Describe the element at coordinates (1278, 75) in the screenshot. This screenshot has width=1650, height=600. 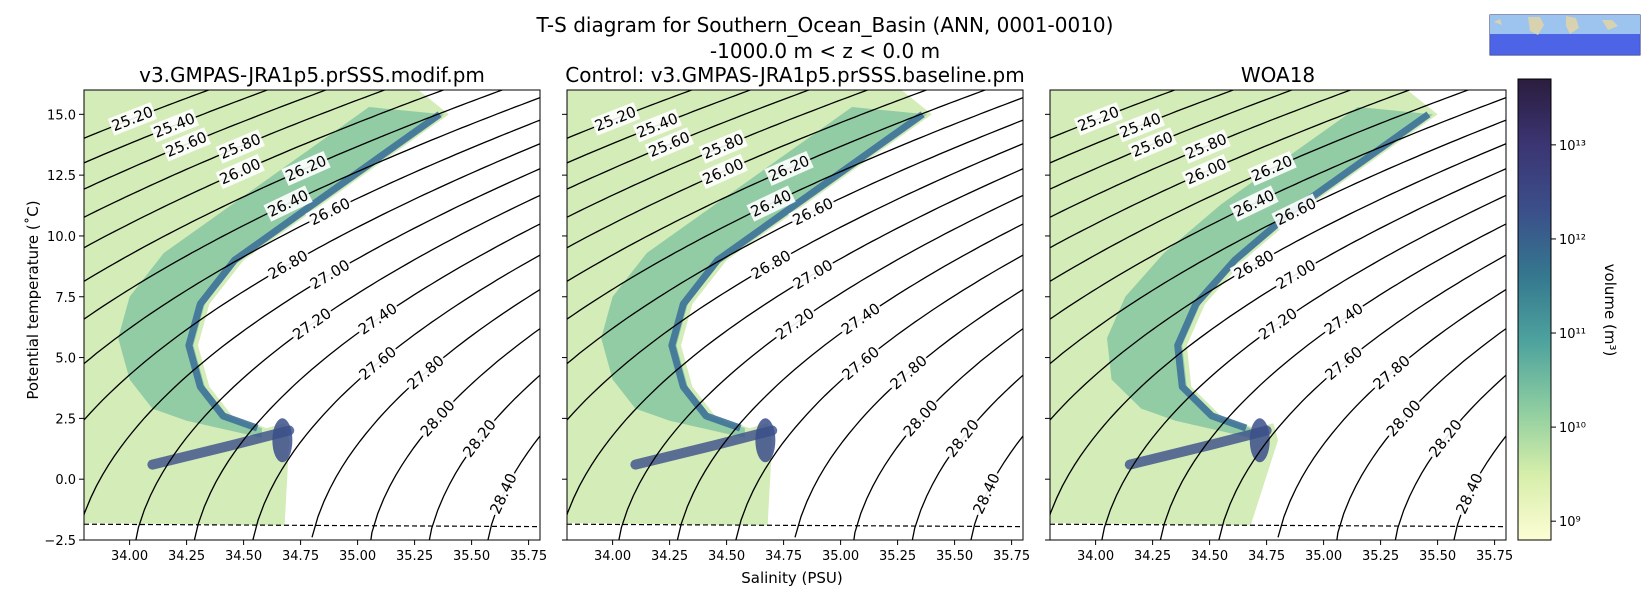
I see `panel-title: WOA18` at that location.